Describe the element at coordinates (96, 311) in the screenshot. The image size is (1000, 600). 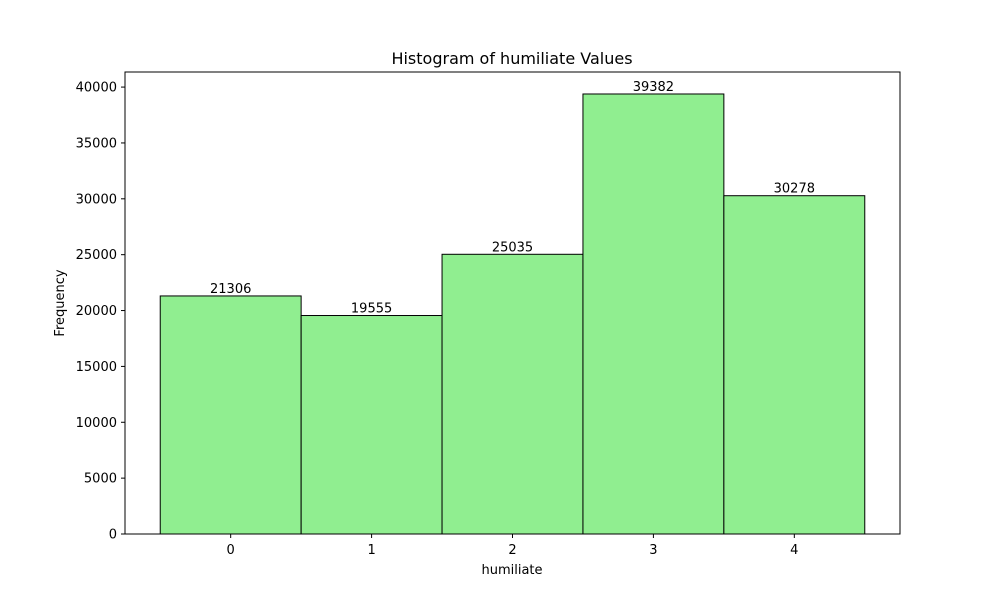
I see `y-tick-label: 20000` at that location.